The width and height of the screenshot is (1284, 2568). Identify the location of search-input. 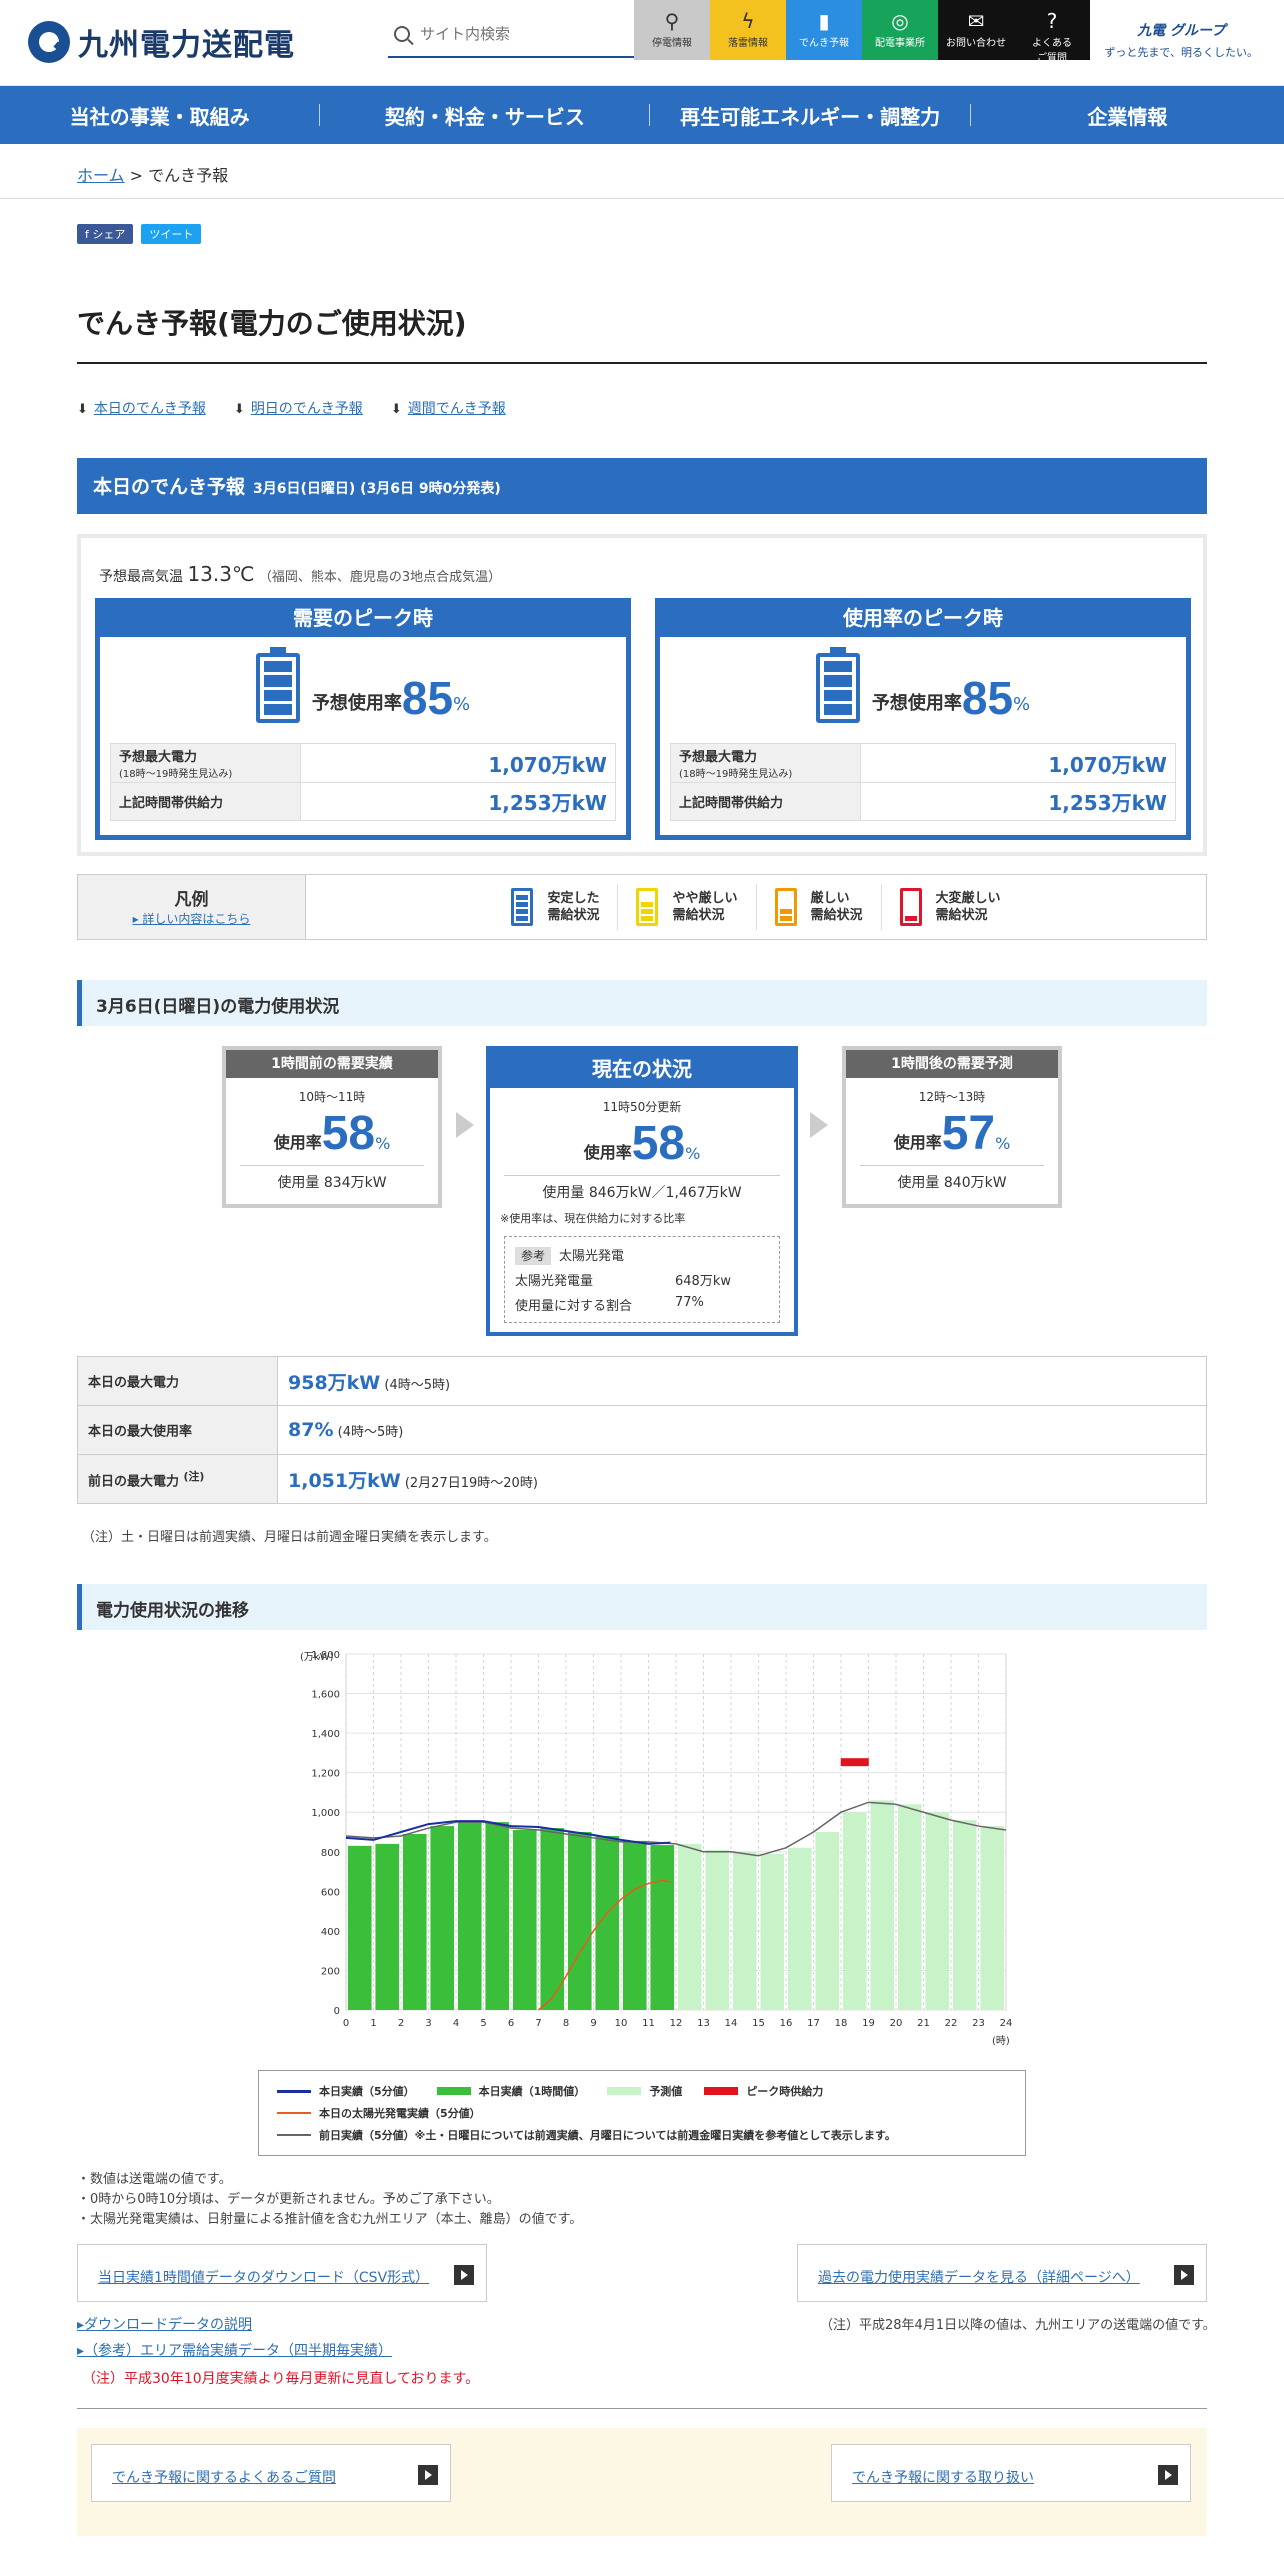
(520, 34).